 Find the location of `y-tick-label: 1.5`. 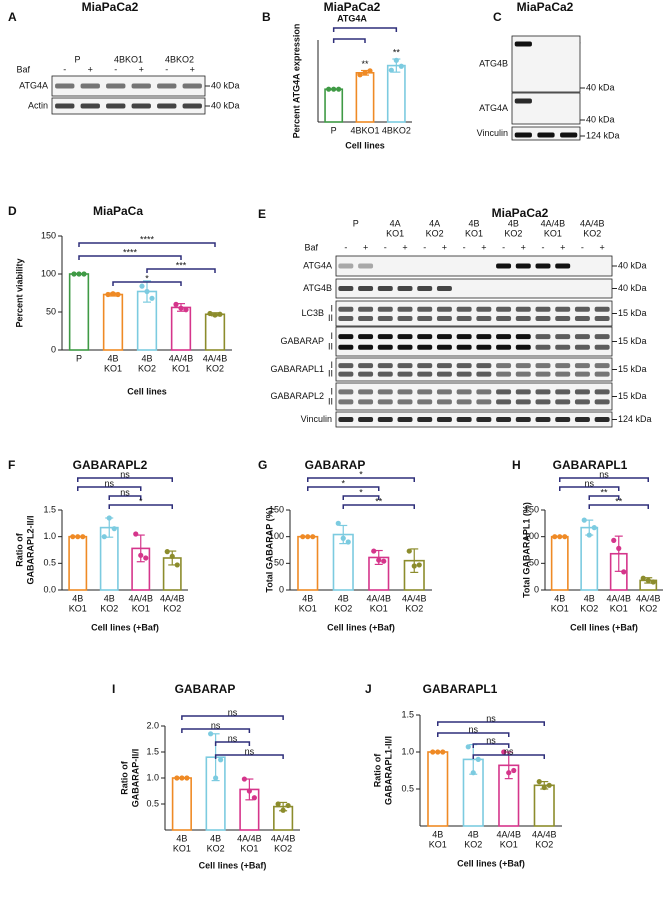

y-tick-label: 1.5 is located at coordinates (49, 509).